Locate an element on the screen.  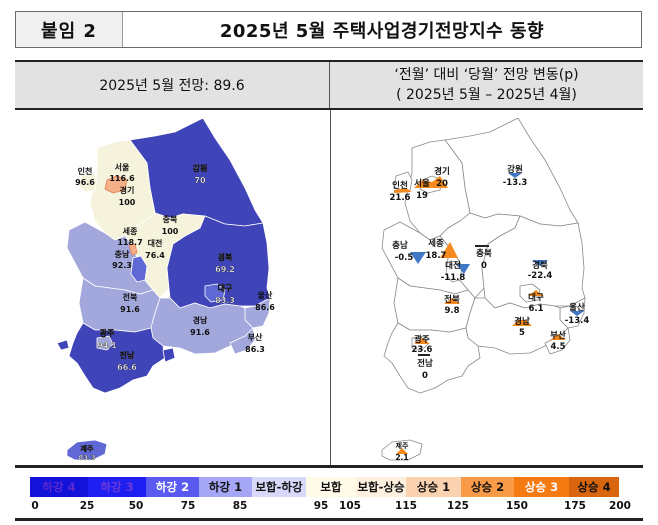
label-gyeonggi-name: 경기 is located at coordinates (442, 171).